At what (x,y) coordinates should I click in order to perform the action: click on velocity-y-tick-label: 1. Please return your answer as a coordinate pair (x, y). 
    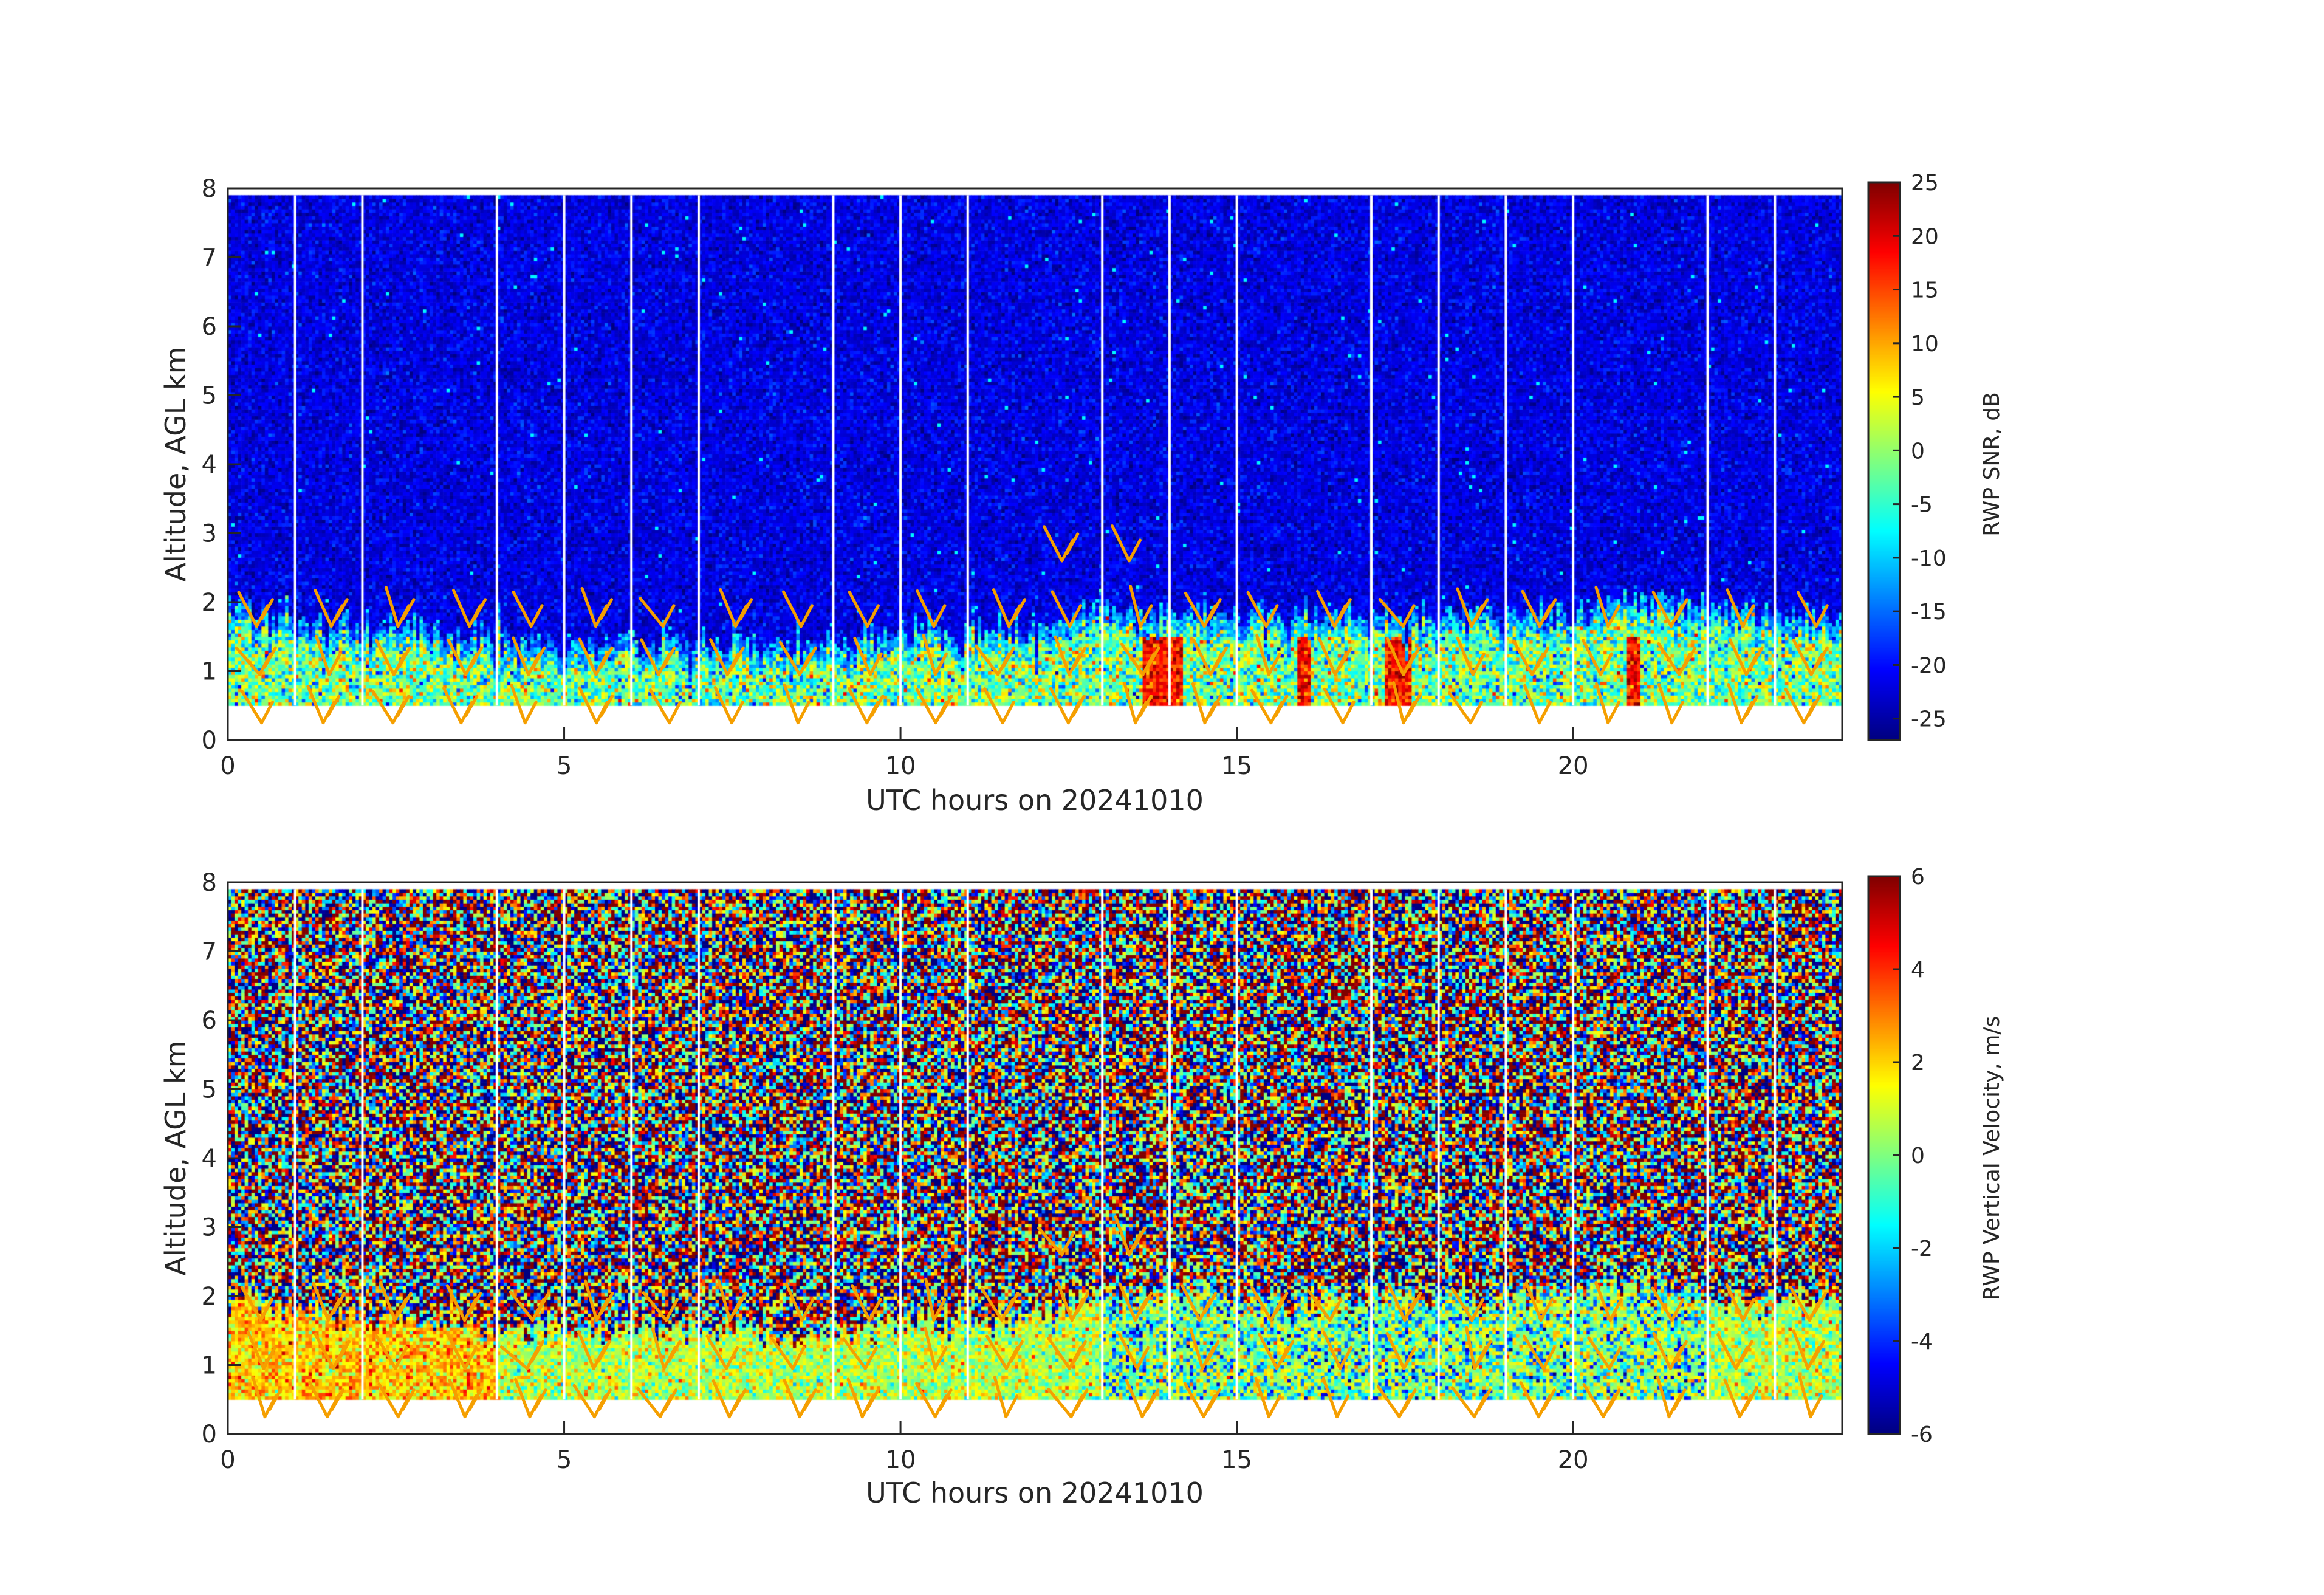
    Looking at the image, I should click on (210, 1366).